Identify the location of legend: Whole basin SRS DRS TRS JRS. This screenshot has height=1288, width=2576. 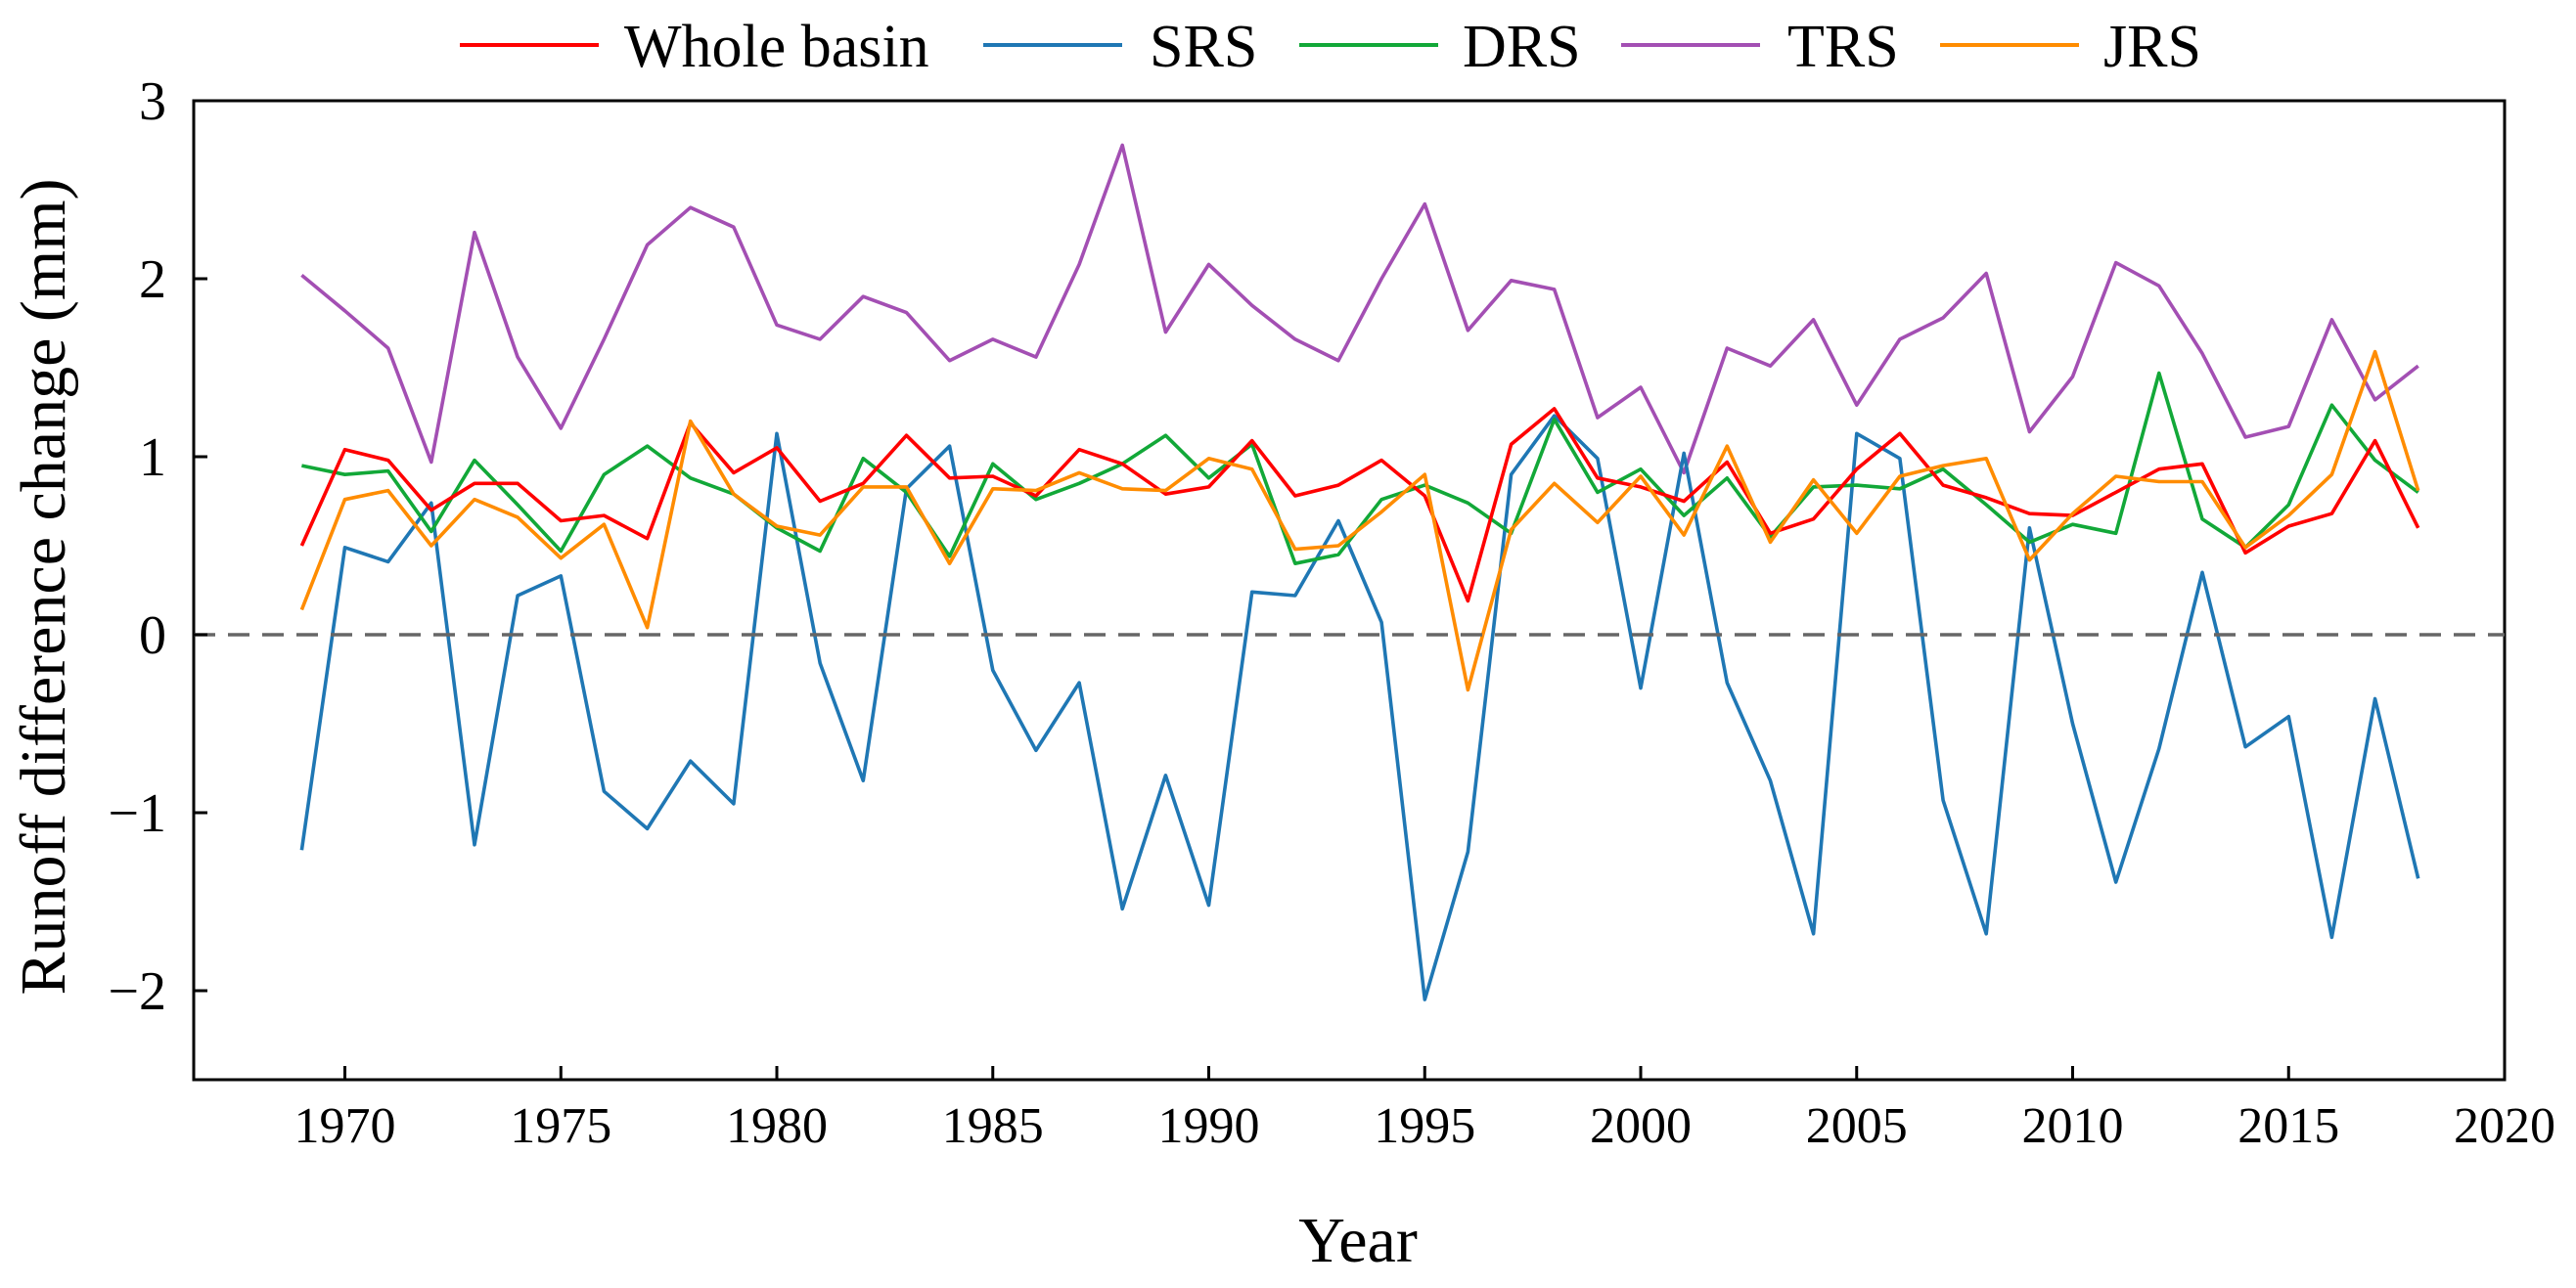
(1330, 47).